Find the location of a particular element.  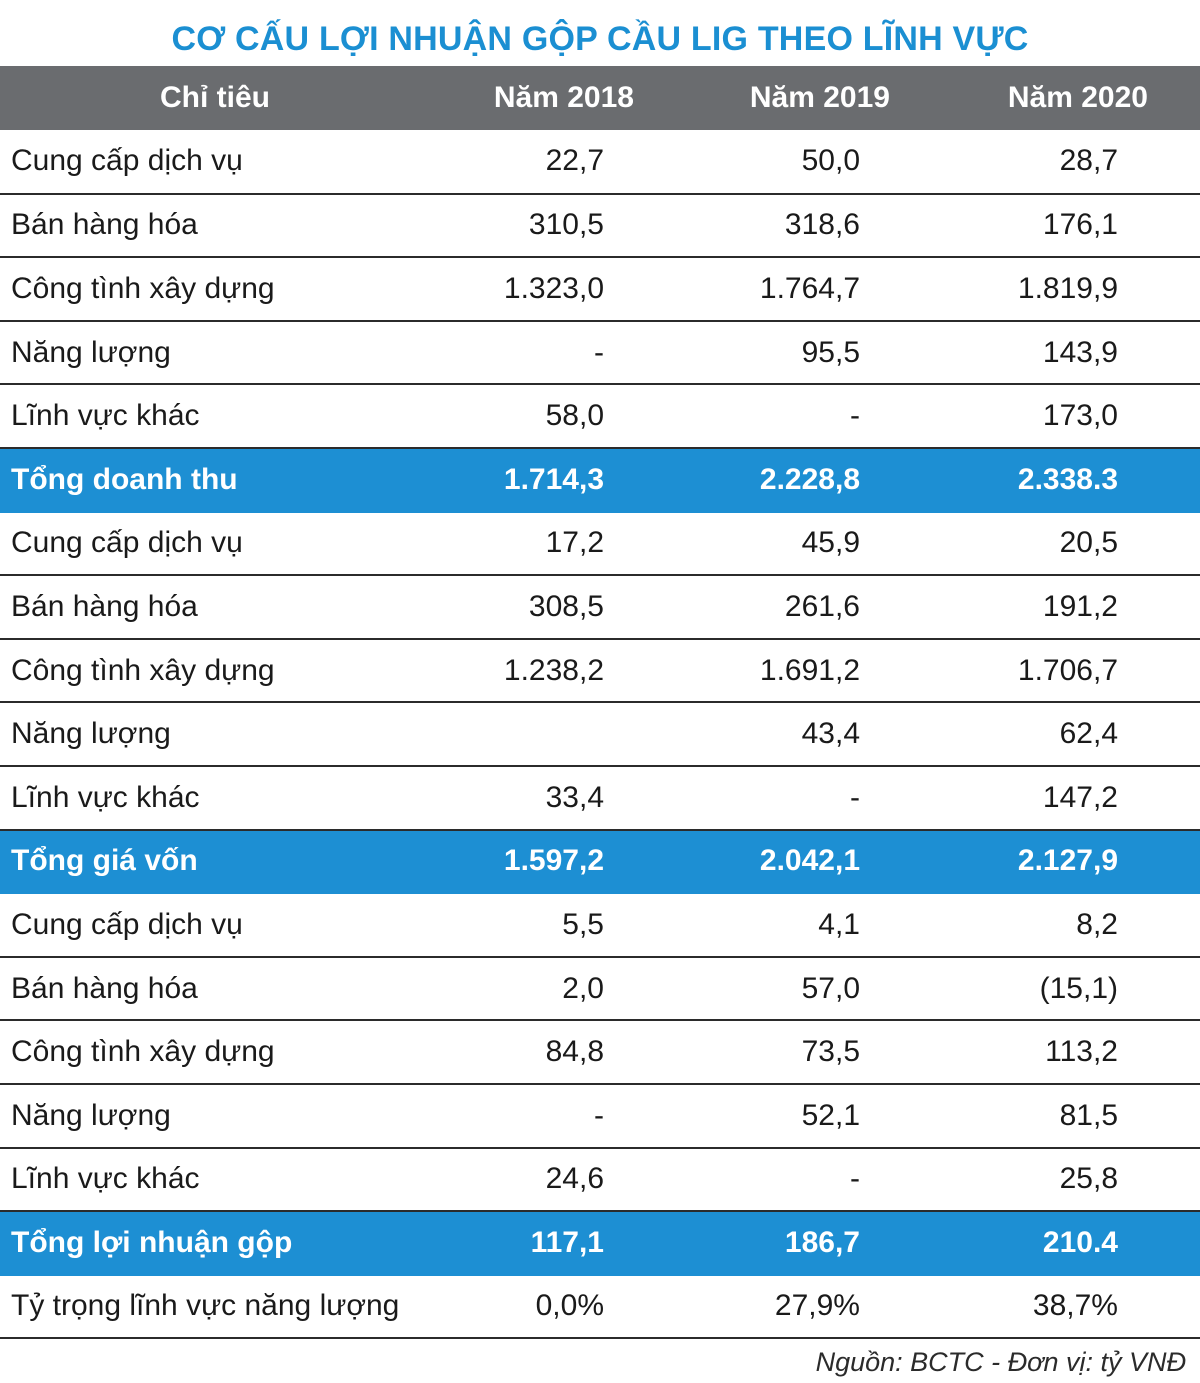

value-2020: 25,8 is located at coordinates (1088, 1179).